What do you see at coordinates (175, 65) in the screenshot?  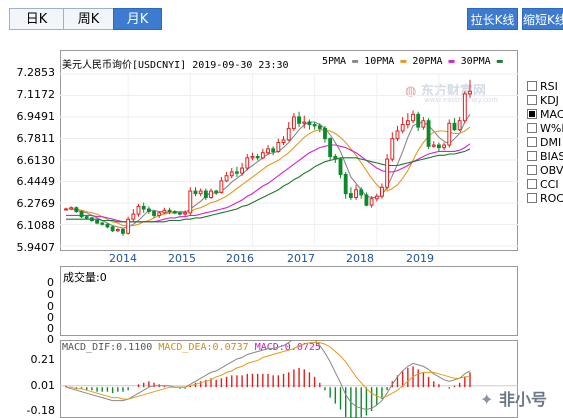 I see `chart-title: 美元人民币询价[USDCNYI] 2019-09-30 23:30` at bounding box center [175, 65].